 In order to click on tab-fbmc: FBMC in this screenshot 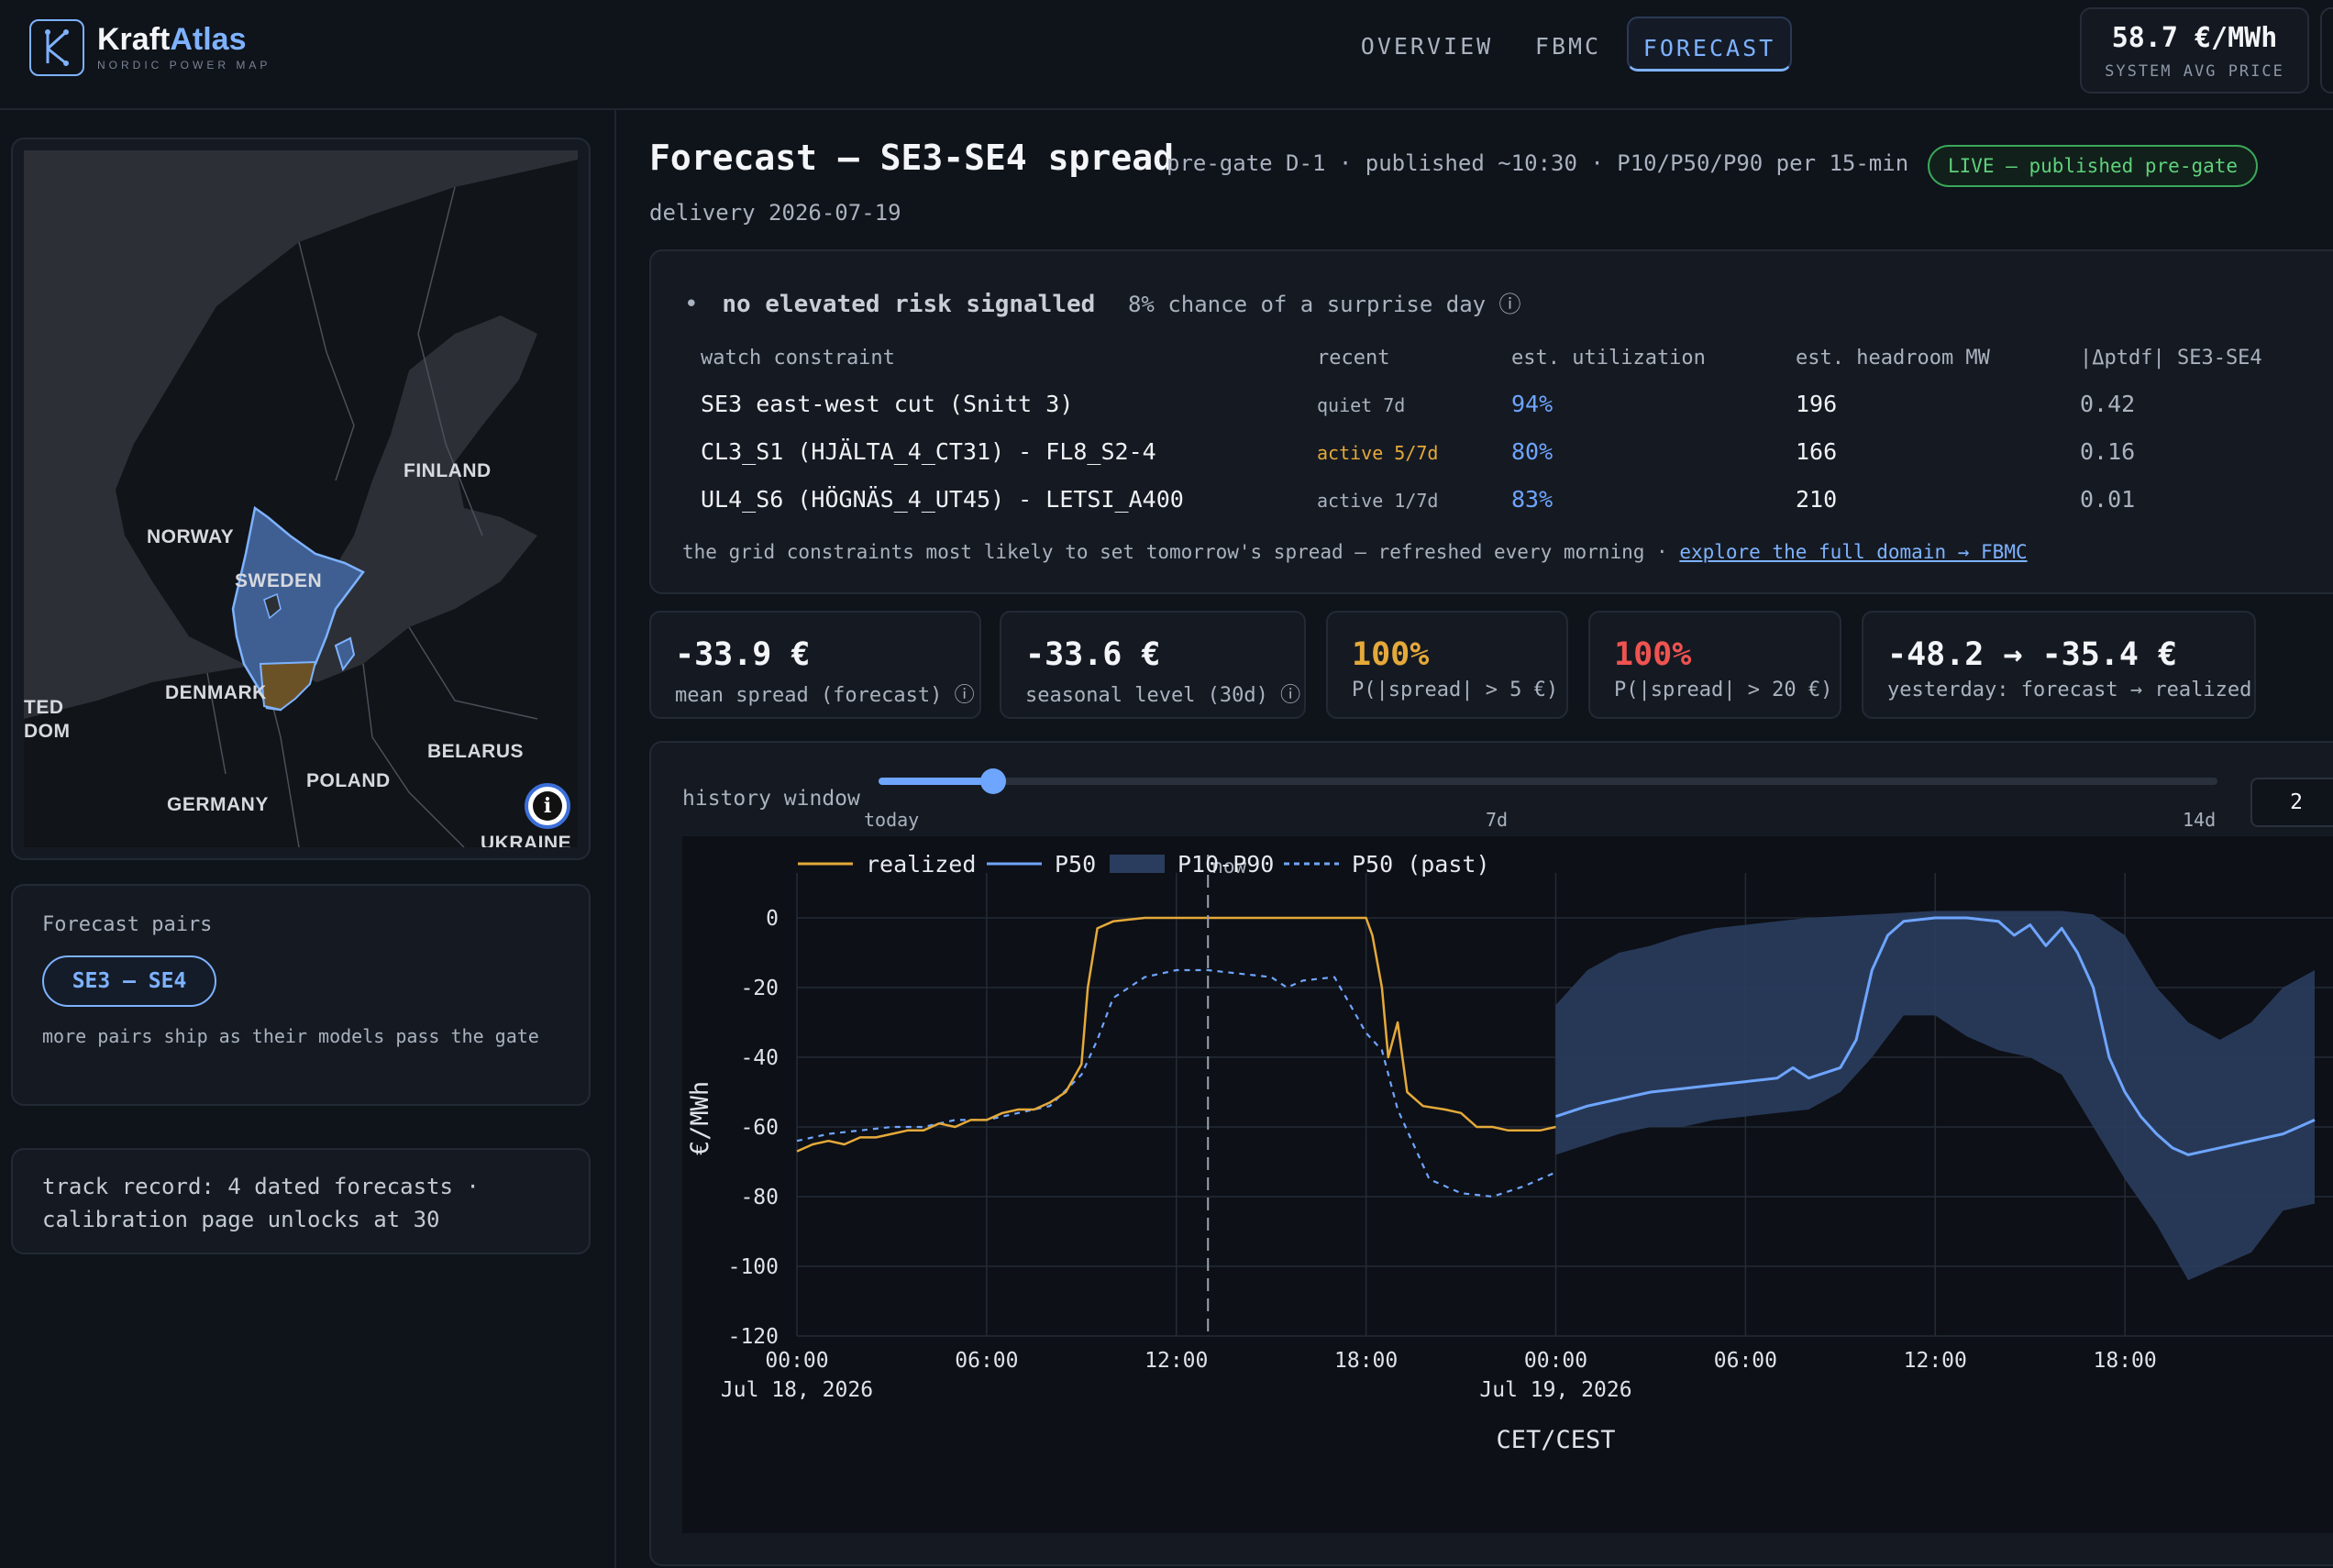, I will do `click(1568, 46)`.